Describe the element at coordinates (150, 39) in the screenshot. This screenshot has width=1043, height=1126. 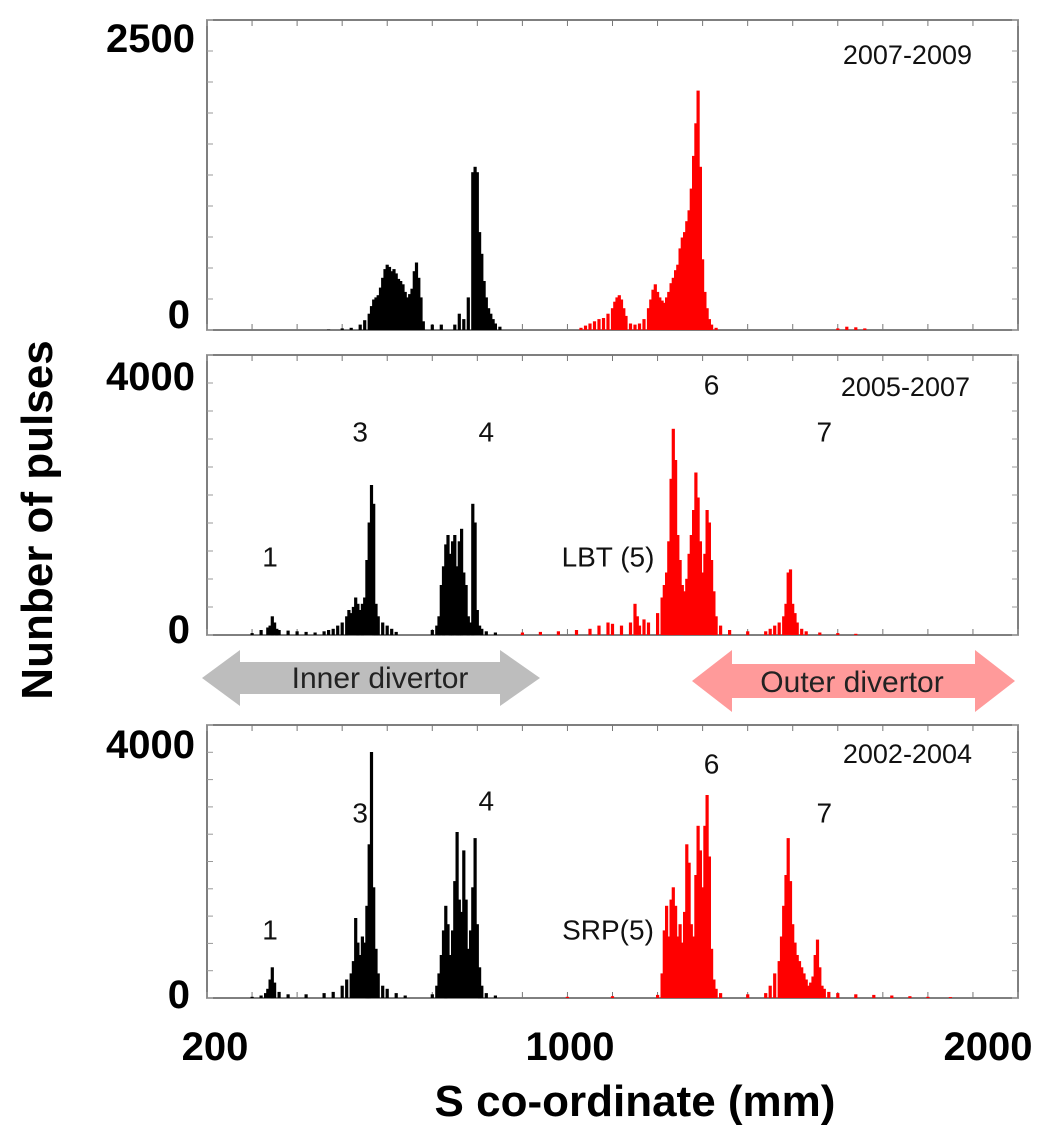
I see `y-tick-label-top: 2500` at that location.